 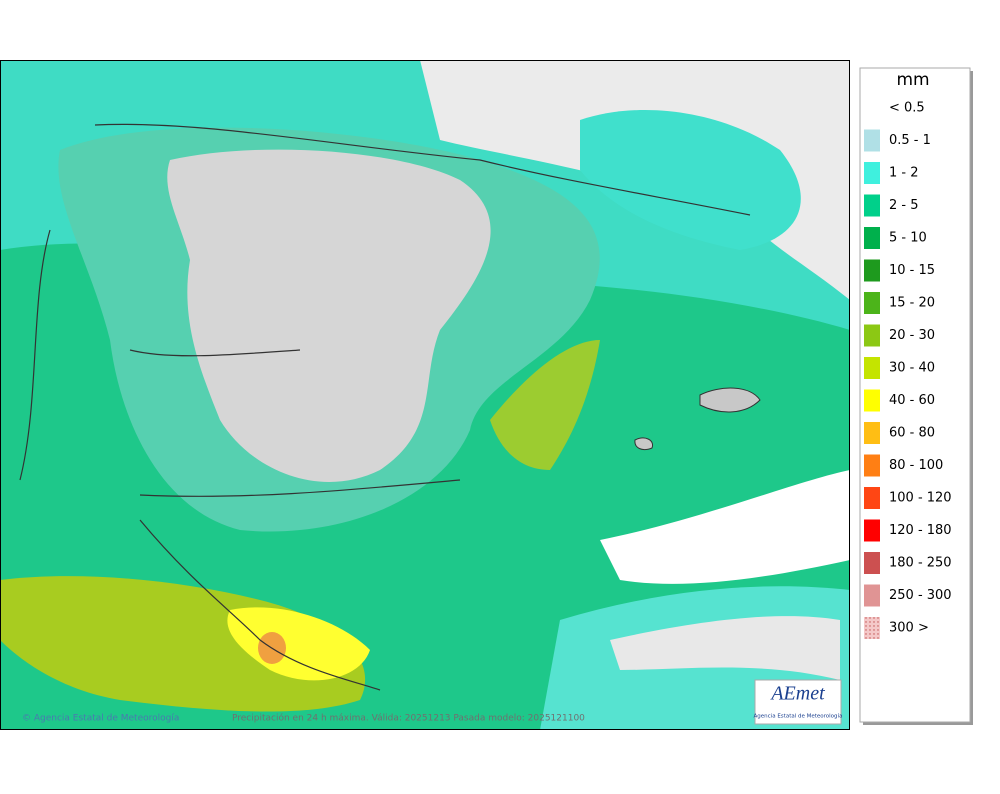 I want to click on legend-label: 0.5 - 1, so click(x=910, y=140).